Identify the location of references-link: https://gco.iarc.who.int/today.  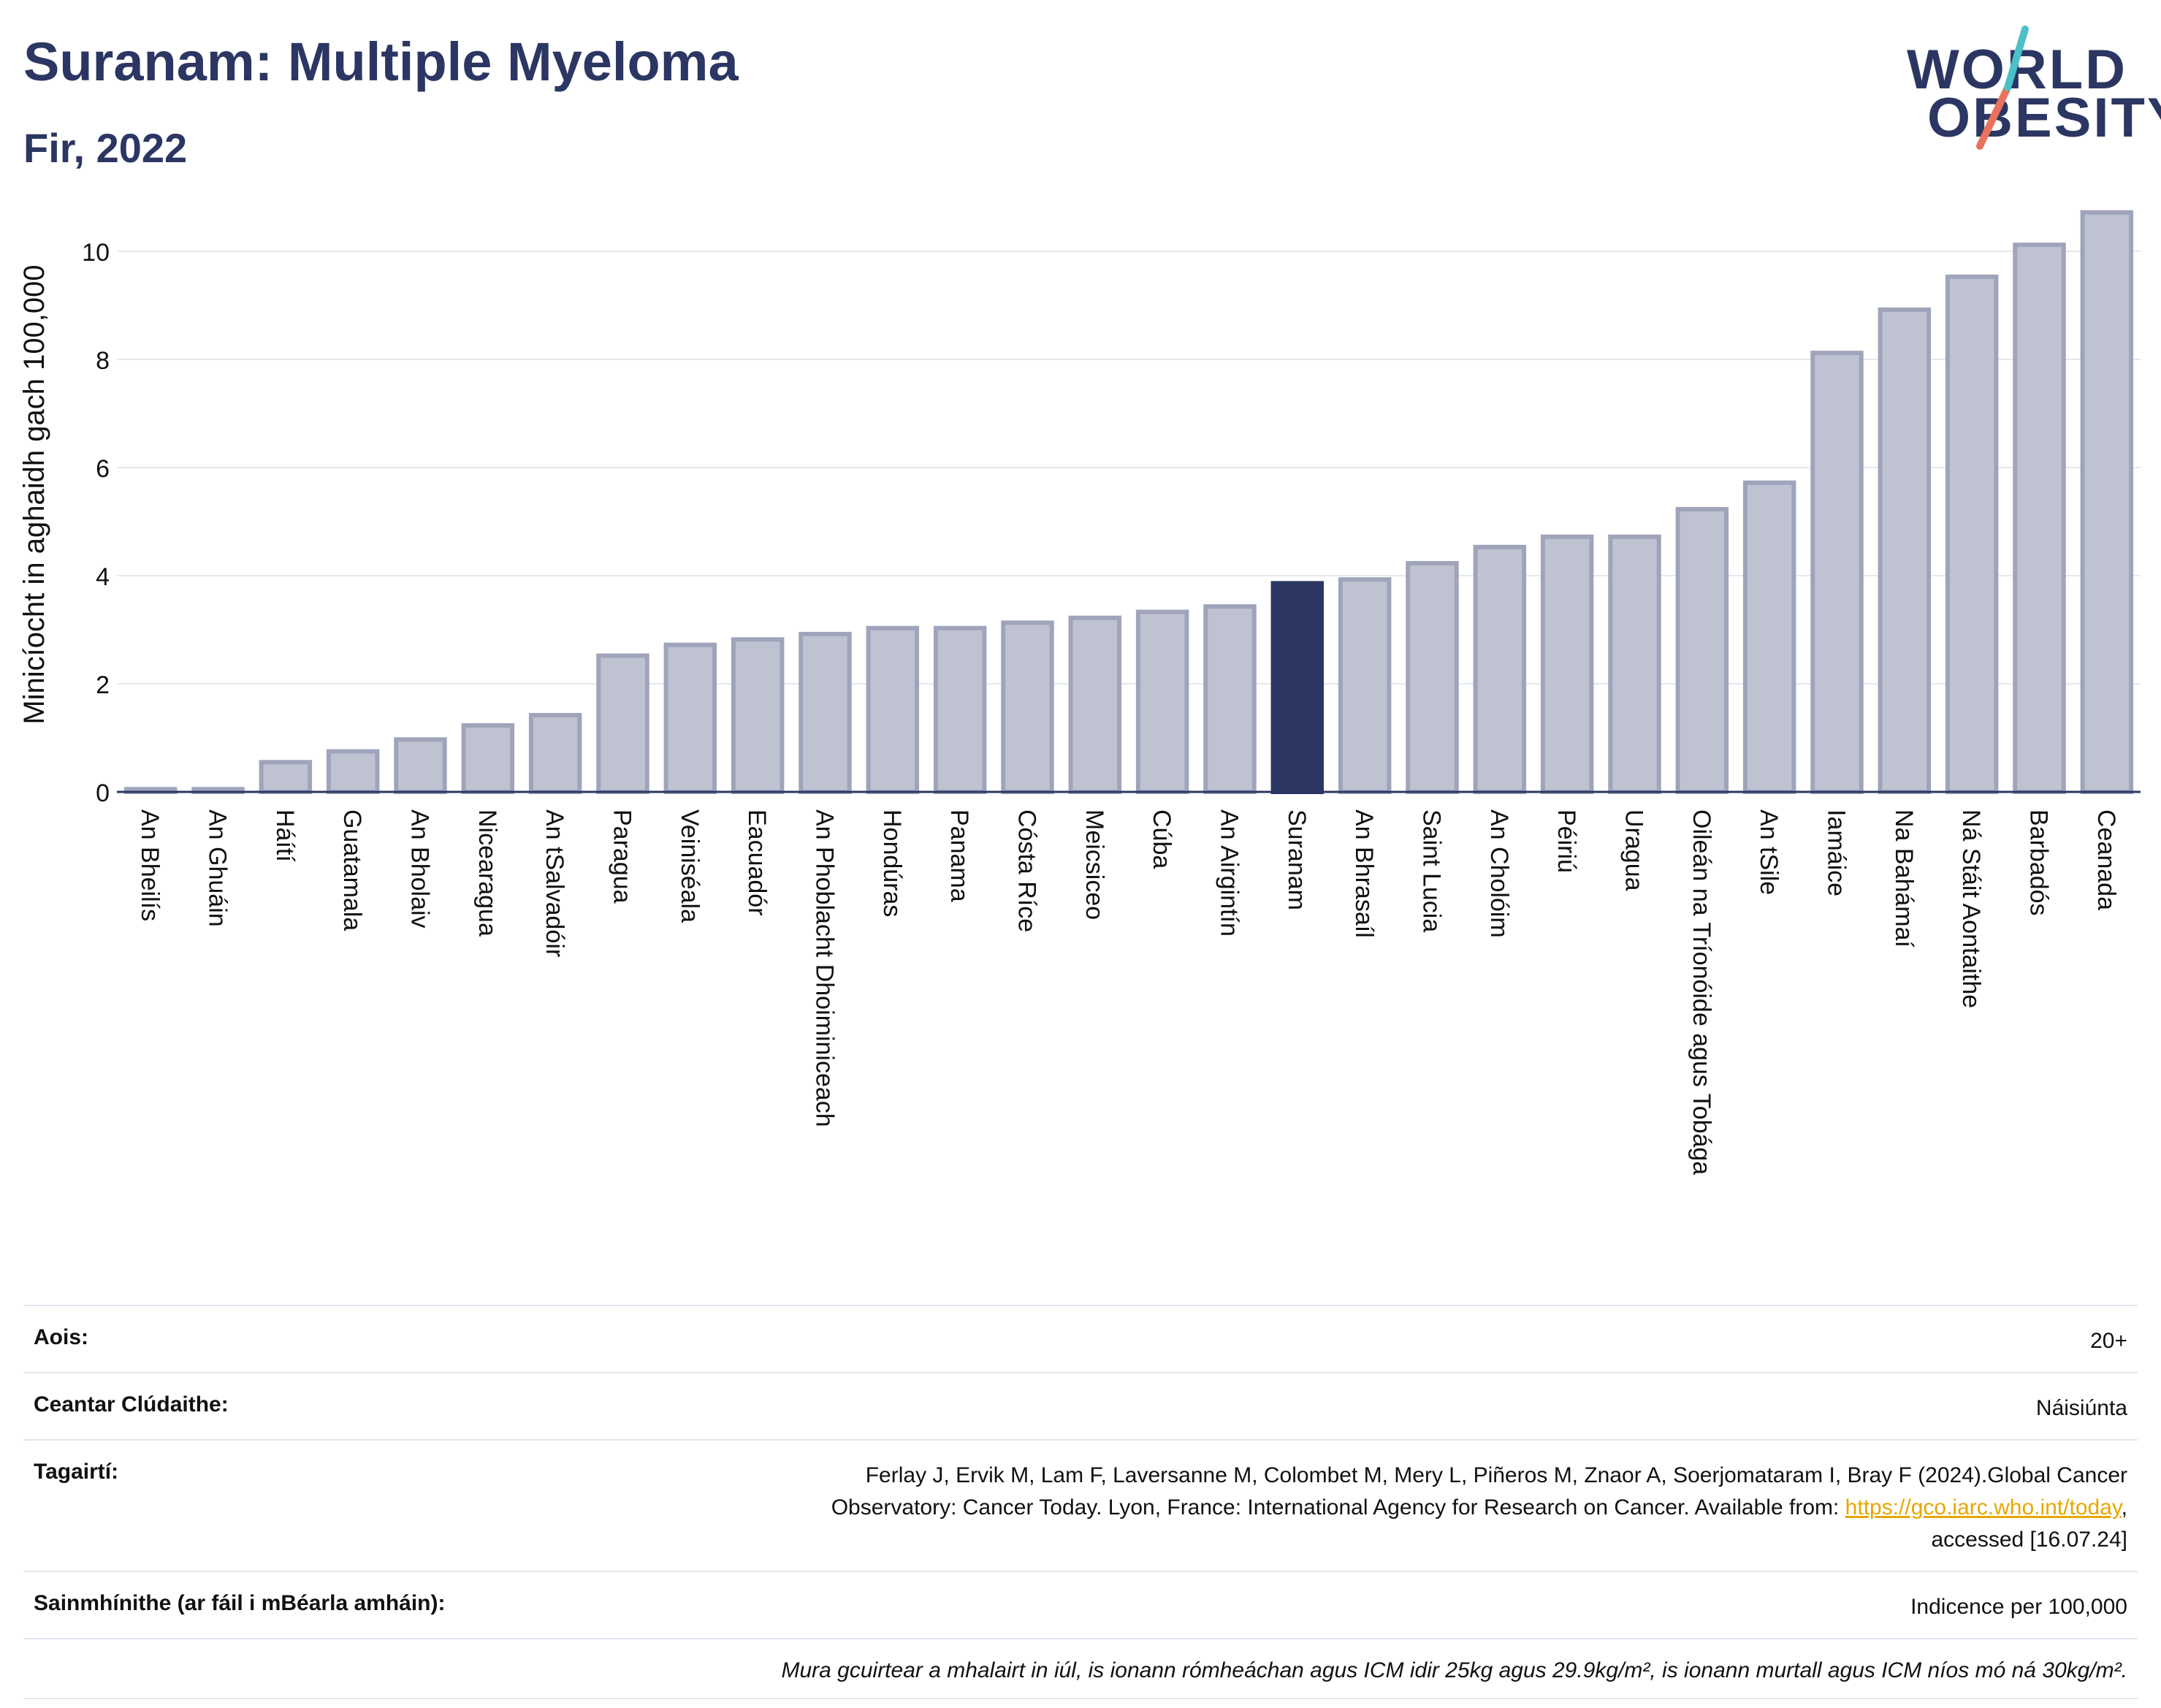
(1983, 1507).